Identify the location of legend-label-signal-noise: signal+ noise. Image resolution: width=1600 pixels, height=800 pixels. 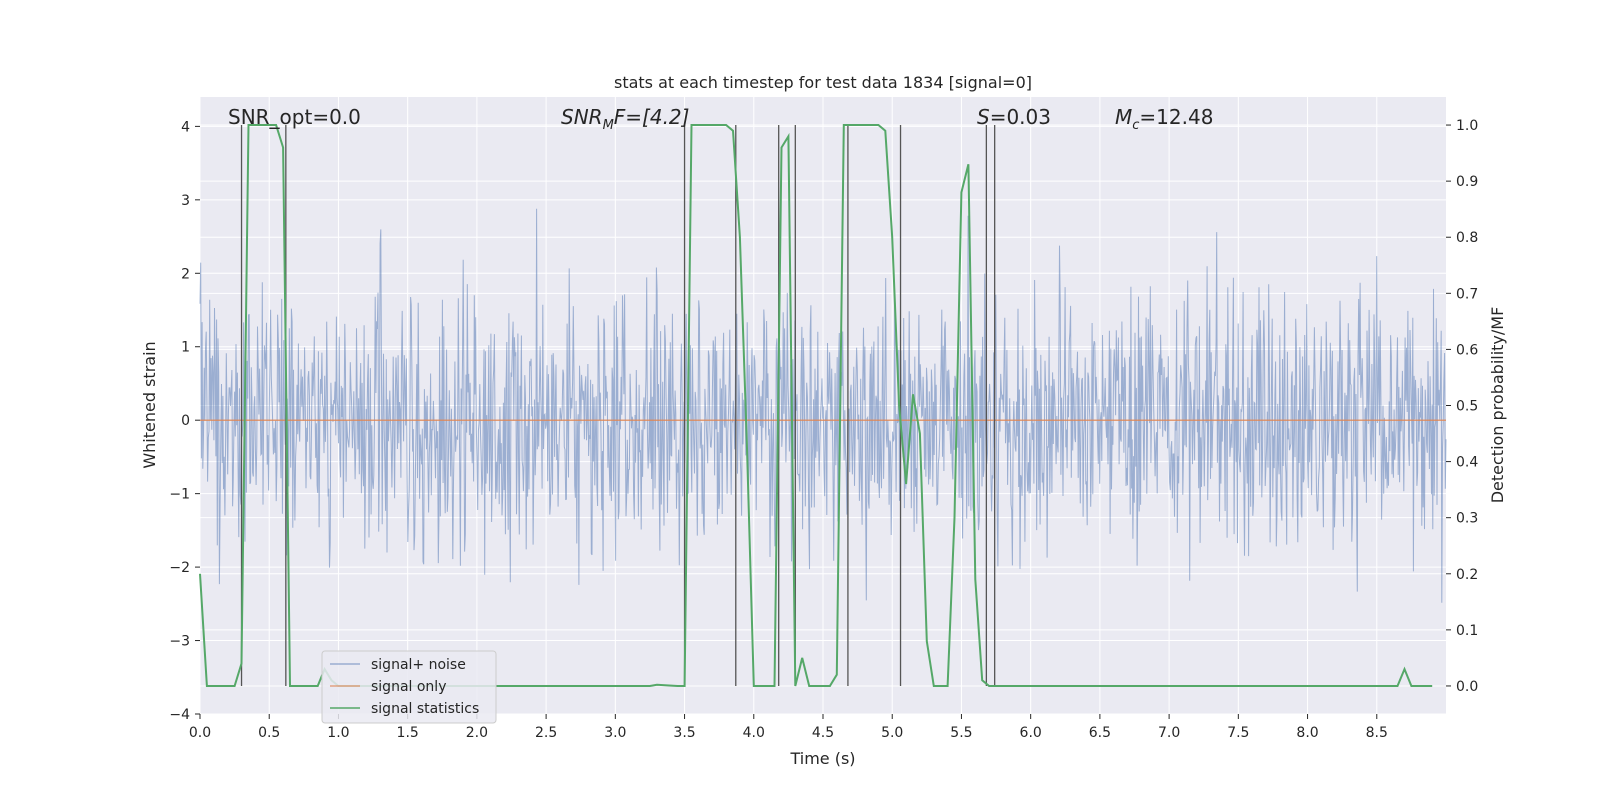
(418, 665).